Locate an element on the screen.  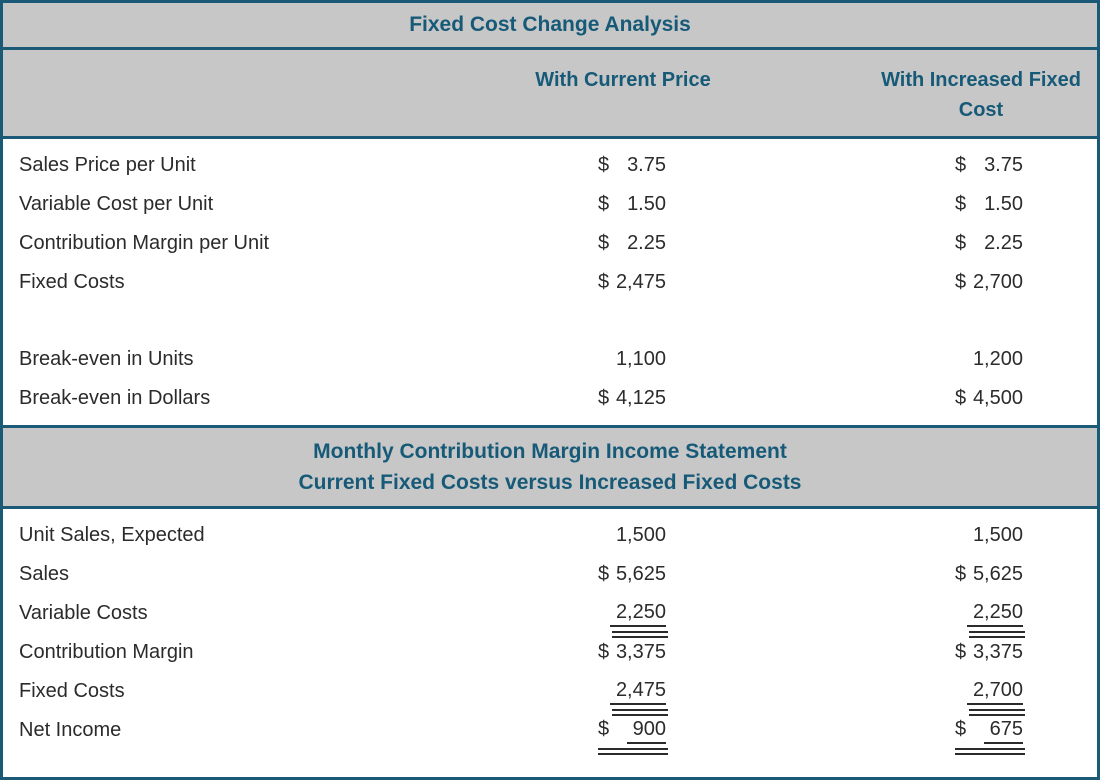
value-current-price: $2,475 is located at coordinates (624, 282).